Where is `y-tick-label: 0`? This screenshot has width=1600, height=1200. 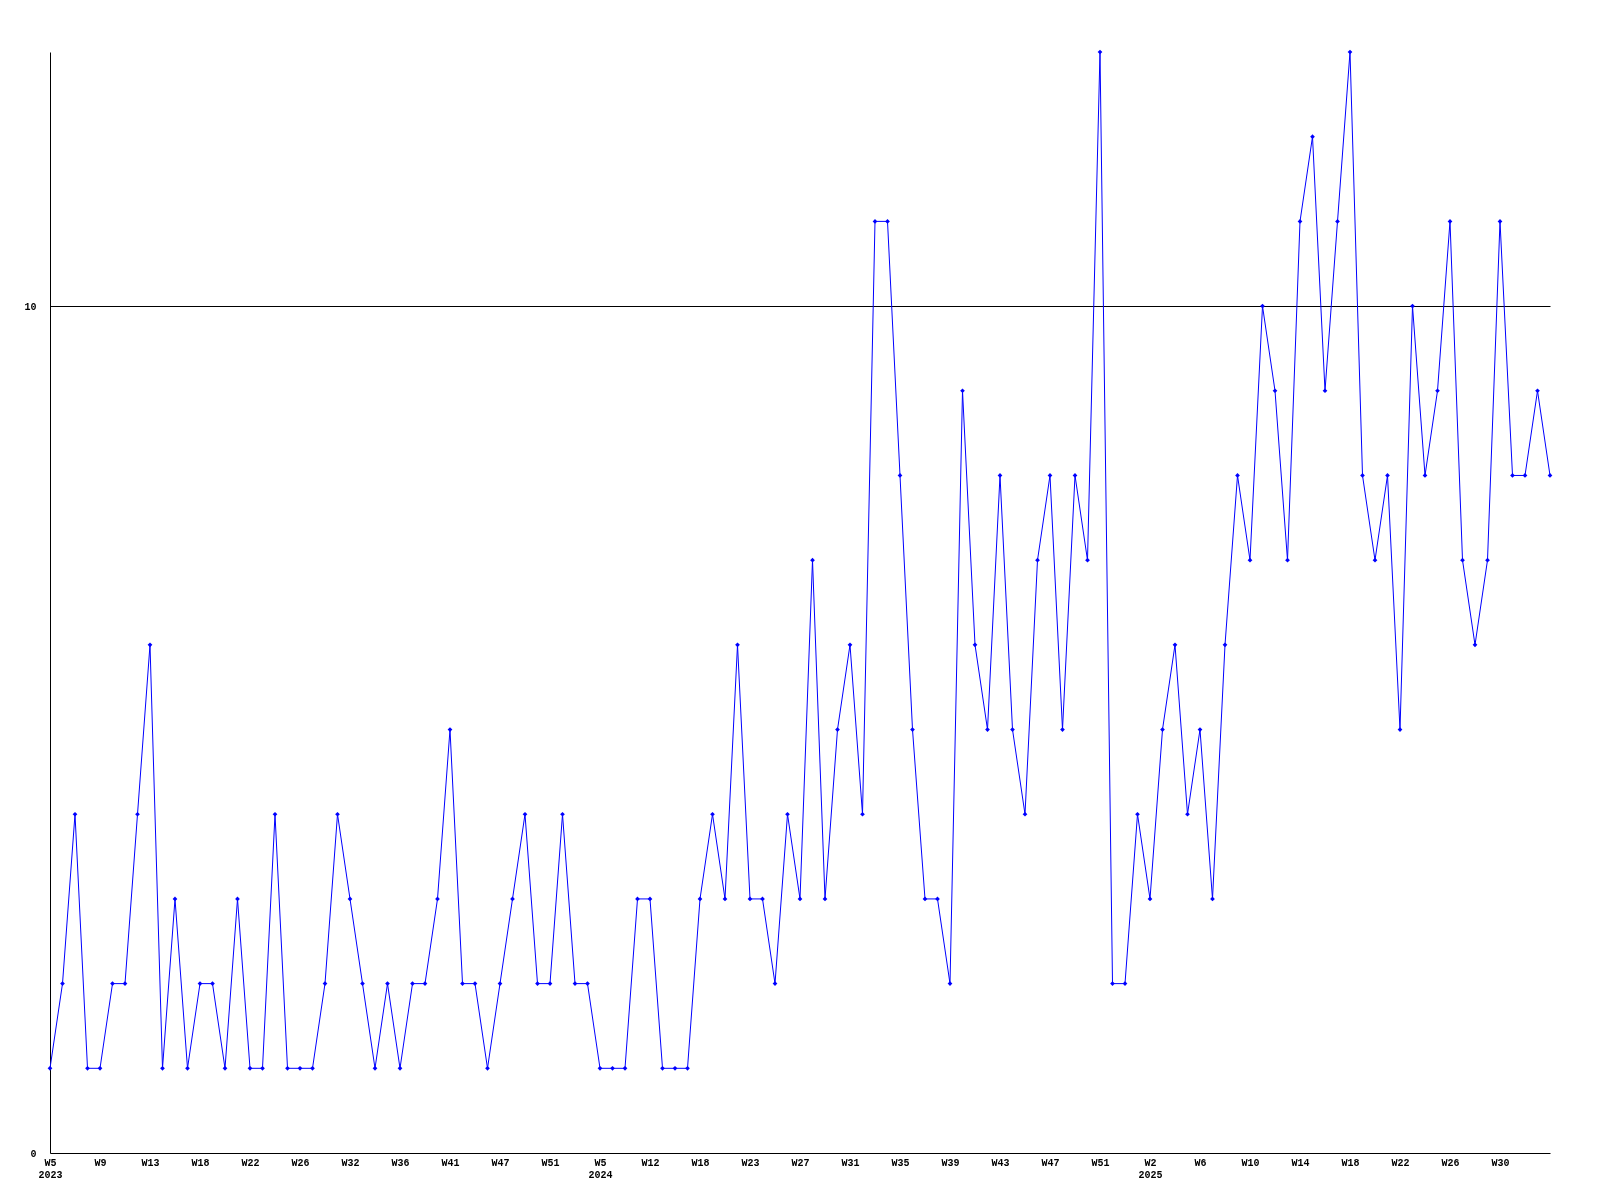 y-tick-label: 0 is located at coordinates (33, 1154).